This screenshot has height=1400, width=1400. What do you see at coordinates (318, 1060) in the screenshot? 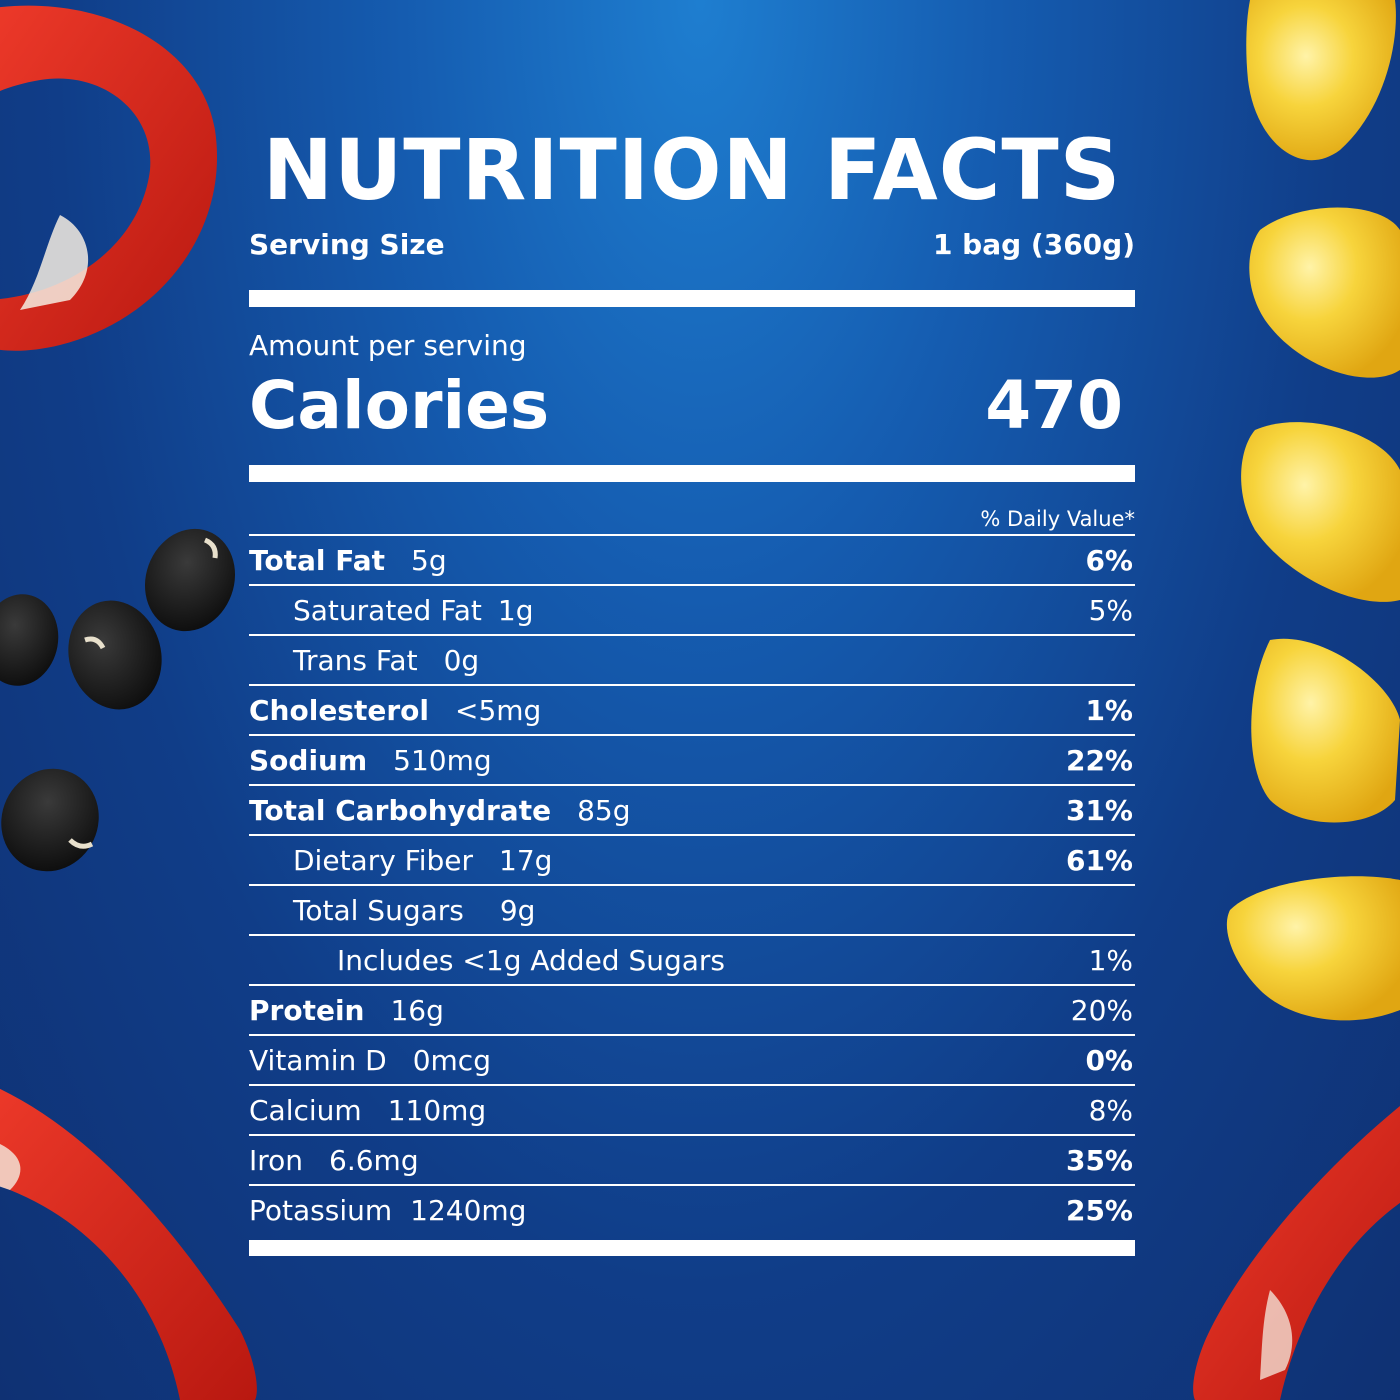
I see `nutrient-name: Vitamin D` at bounding box center [318, 1060].